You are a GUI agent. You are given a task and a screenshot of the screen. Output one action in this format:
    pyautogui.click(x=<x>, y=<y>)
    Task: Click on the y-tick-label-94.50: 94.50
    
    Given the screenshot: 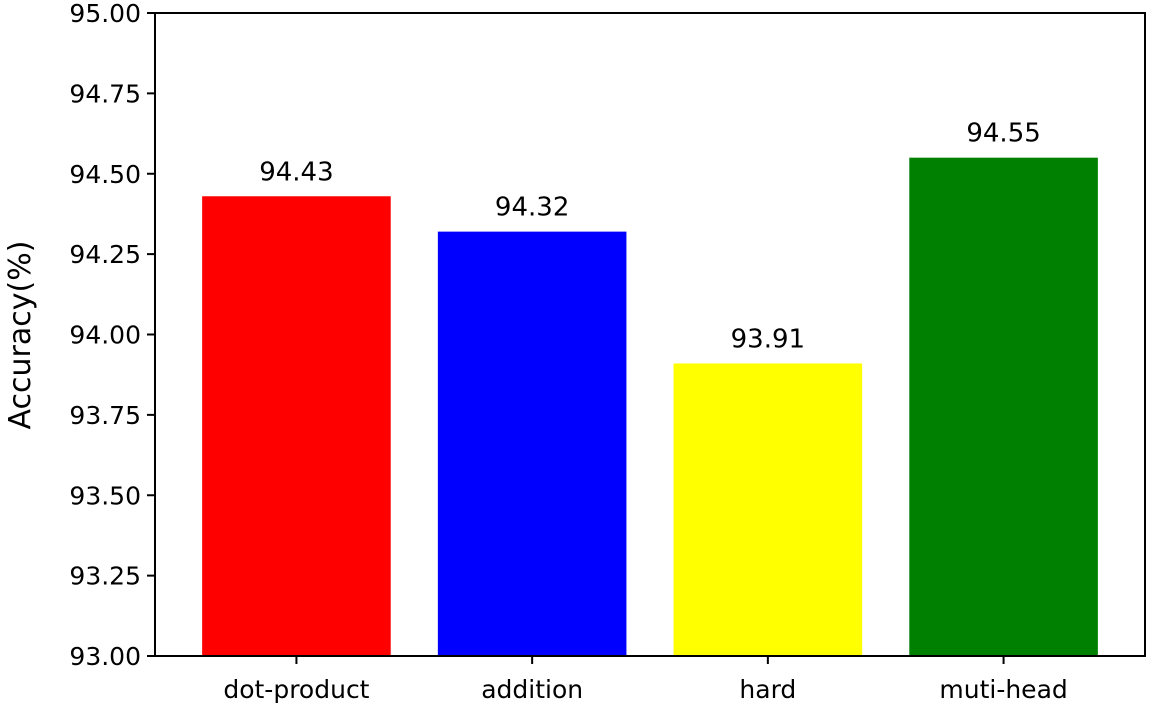 What is the action you would take?
    pyautogui.click(x=105, y=174)
    